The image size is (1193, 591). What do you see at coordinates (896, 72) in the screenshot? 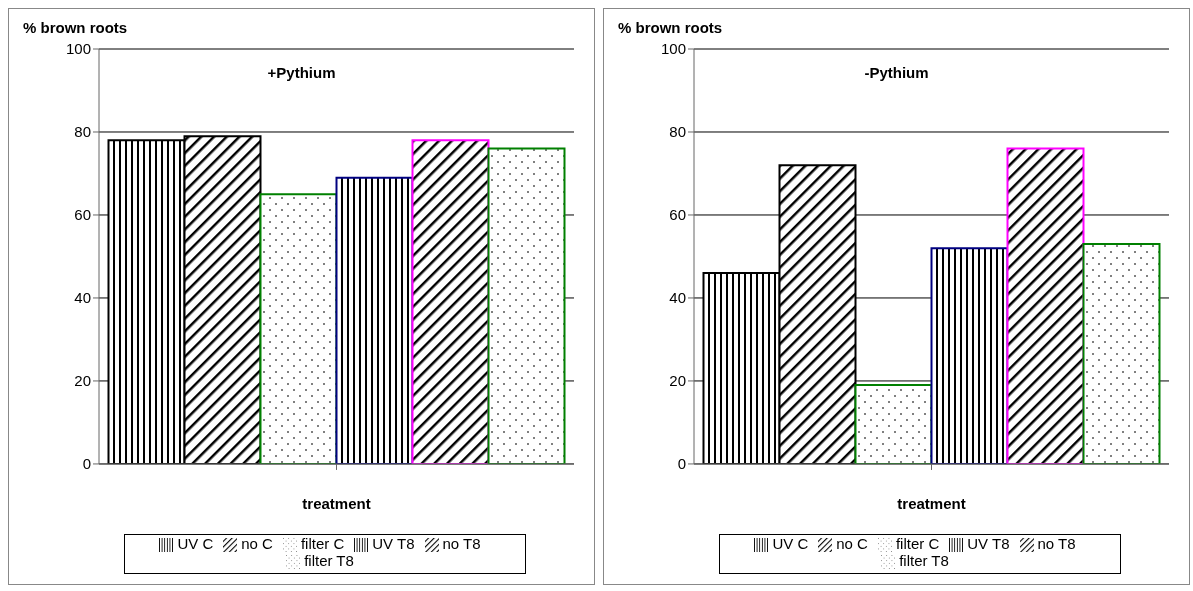
I see `text: -Pythium` at bounding box center [896, 72].